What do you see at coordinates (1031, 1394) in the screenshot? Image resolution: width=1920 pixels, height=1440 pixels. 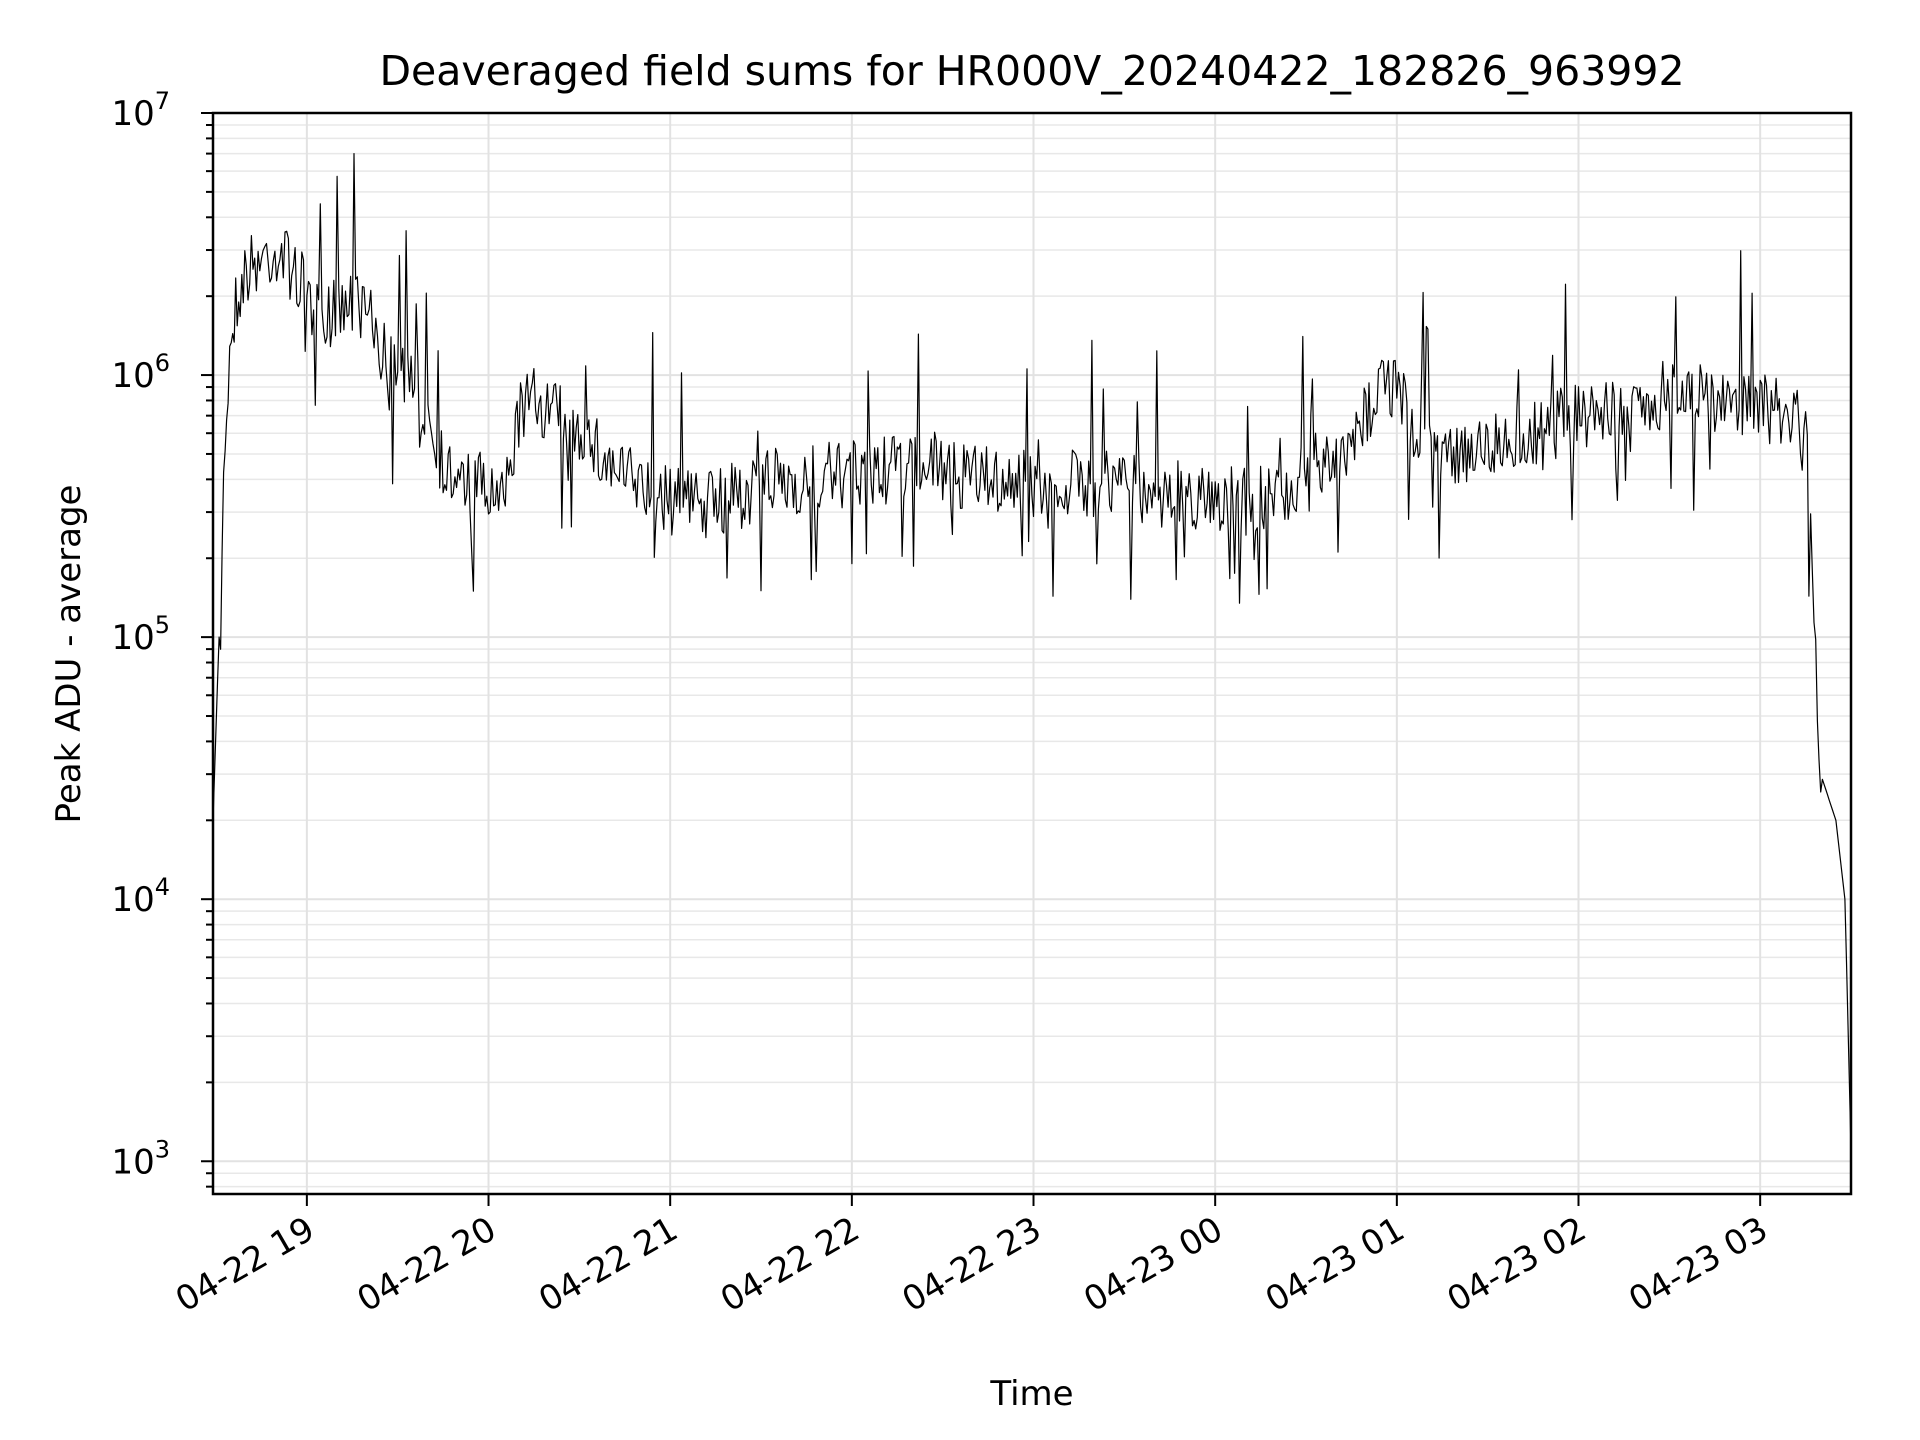 I see `x-axis-label: Time` at bounding box center [1031, 1394].